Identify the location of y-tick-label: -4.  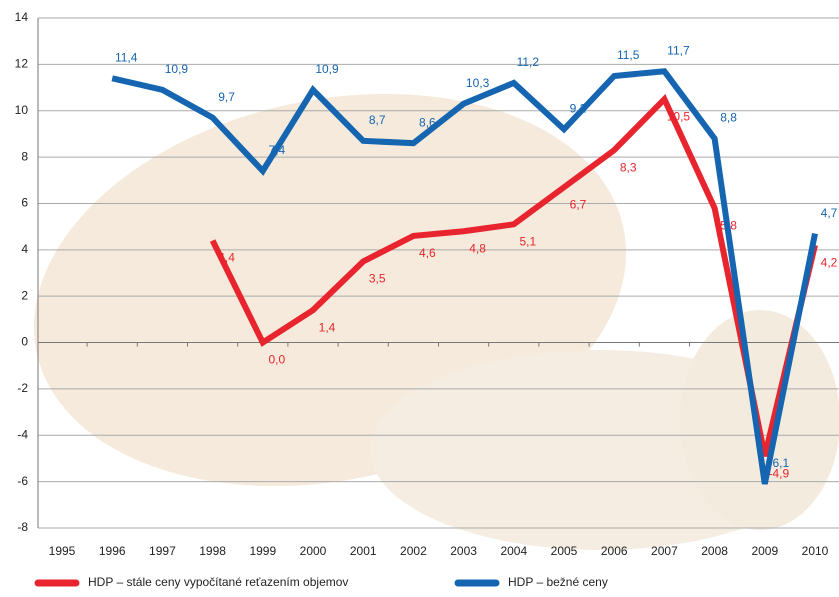
(22, 434).